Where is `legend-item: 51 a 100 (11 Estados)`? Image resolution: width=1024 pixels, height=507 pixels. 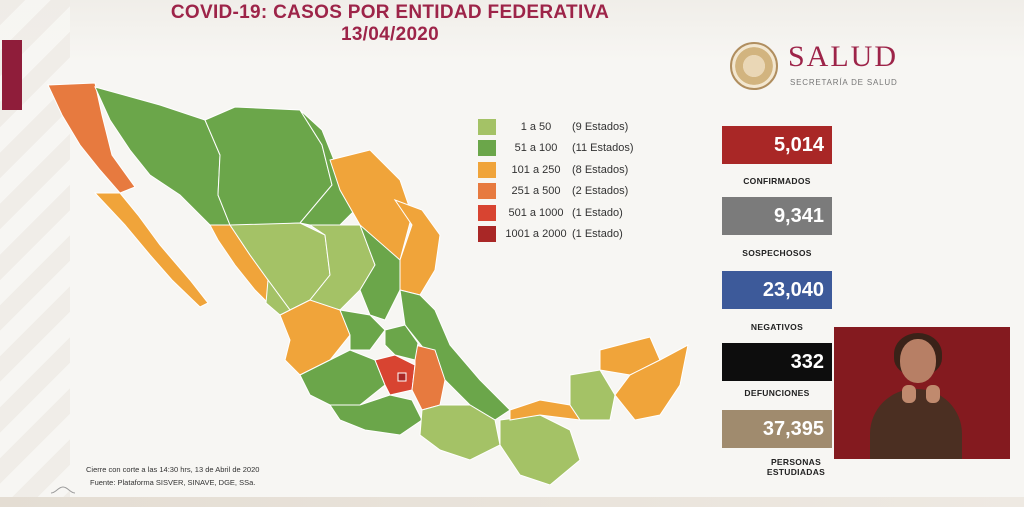
legend-item: 51 a 100 (11 Estados) is located at coordinates (578, 149).